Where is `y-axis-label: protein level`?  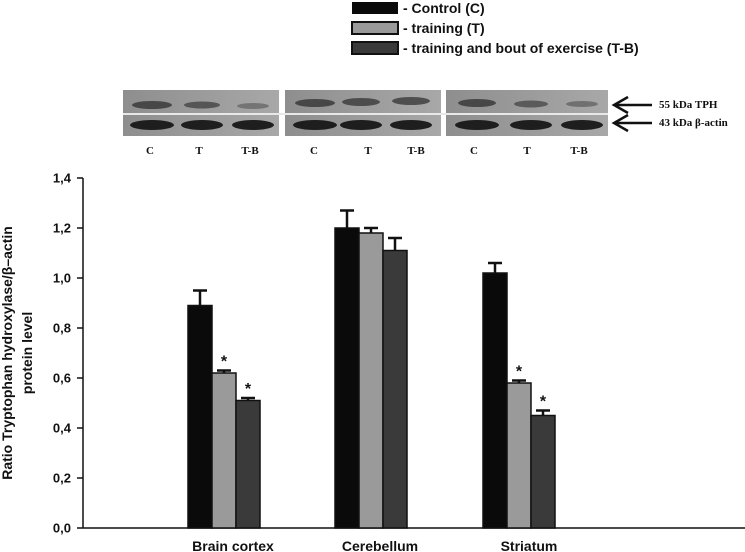 y-axis-label: protein level is located at coordinates (27, 353).